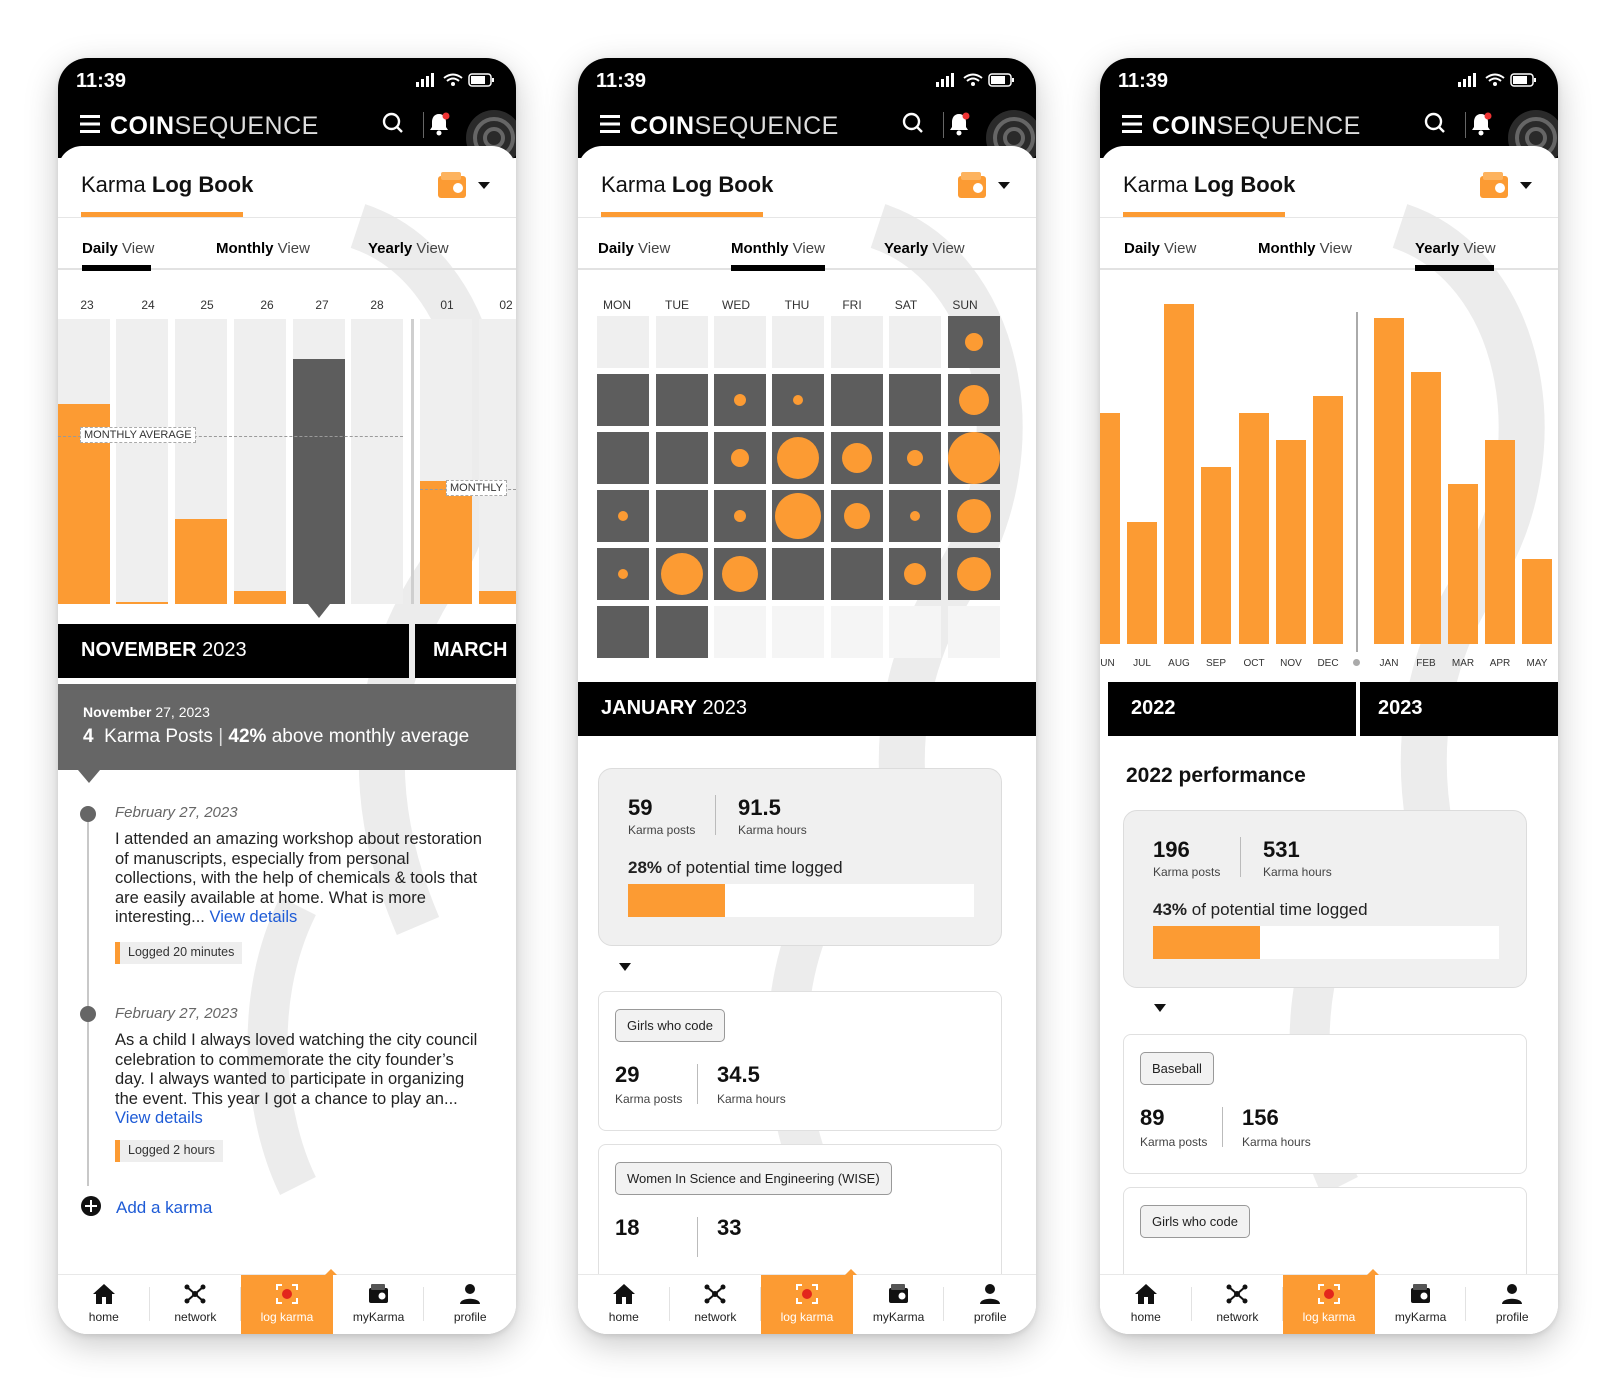  Describe the element at coordinates (322, 305) in the screenshot. I see `day-label: 27` at that location.